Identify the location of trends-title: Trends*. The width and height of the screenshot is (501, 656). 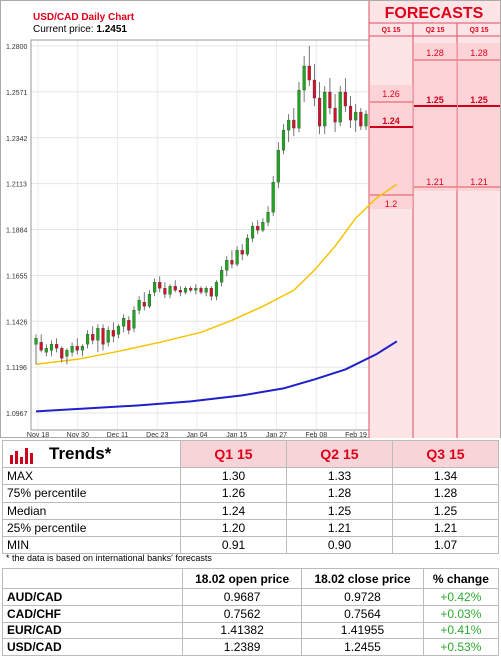
(80, 453).